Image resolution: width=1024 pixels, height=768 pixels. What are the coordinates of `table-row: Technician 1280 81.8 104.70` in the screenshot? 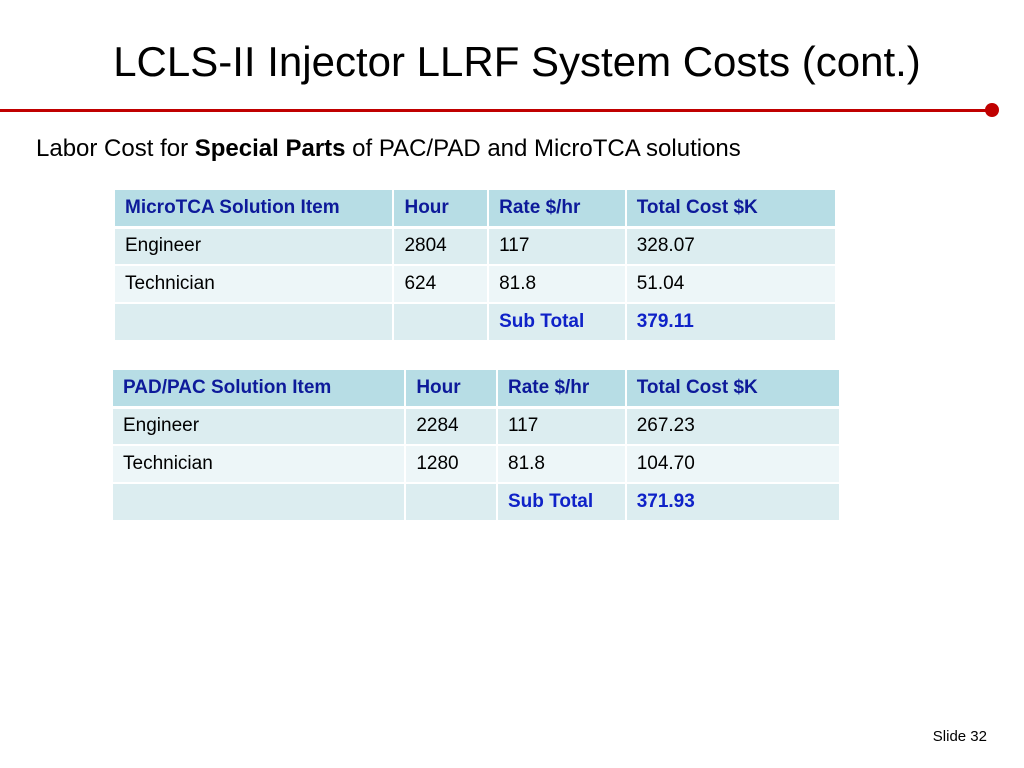 It's located at (476, 464).